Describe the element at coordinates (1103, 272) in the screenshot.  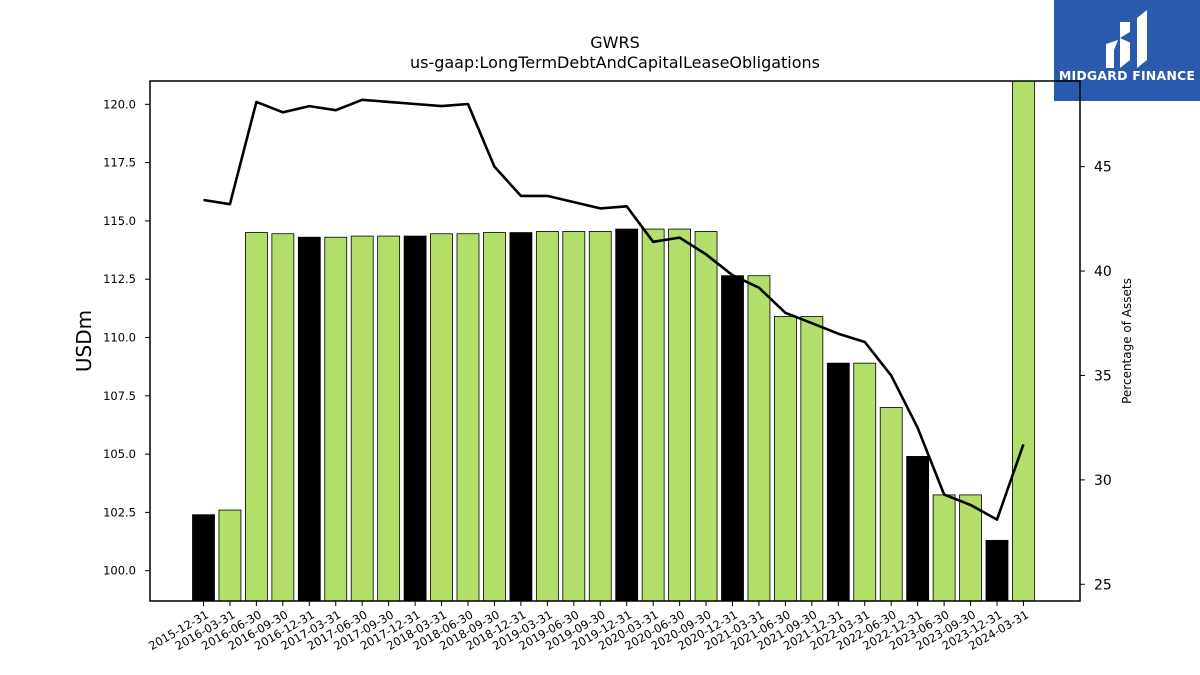
I see `y2-tick-label: 40` at that location.